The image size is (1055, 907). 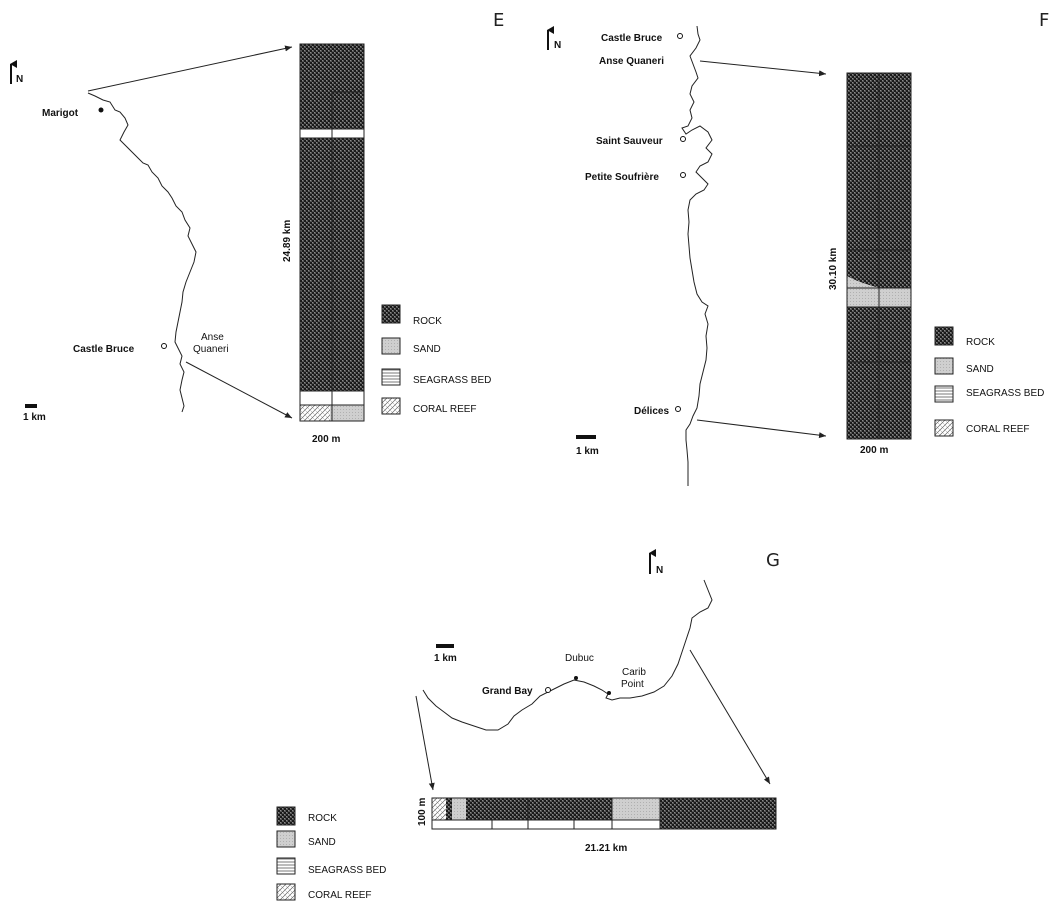 What do you see at coordinates (104, 349) in the screenshot?
I see `castle-bruce-label-e: Castle Bruce` at bounding box center [104, 349].